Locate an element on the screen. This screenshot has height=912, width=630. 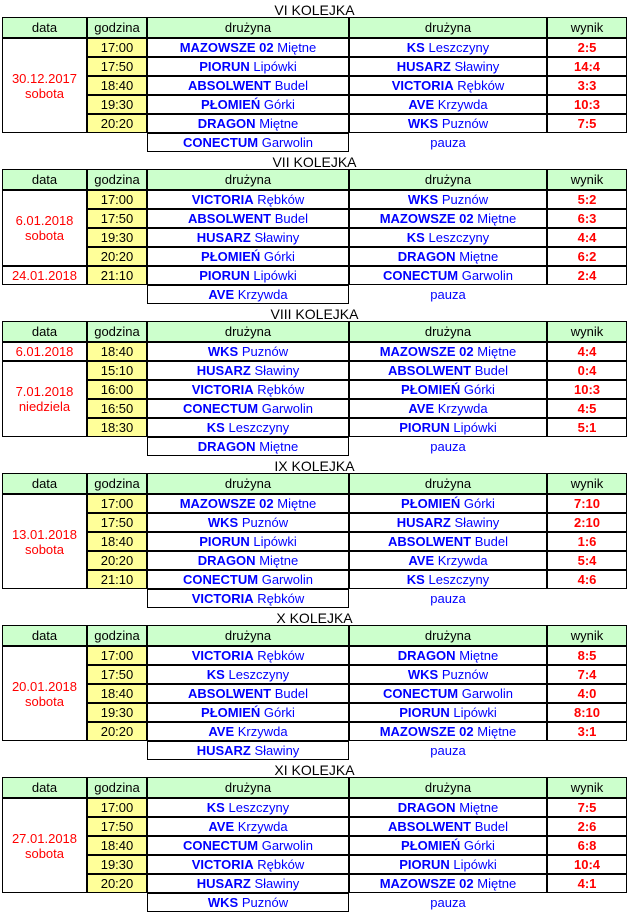
date-text: 24.01.2018 is located at coordinates (44, 275).